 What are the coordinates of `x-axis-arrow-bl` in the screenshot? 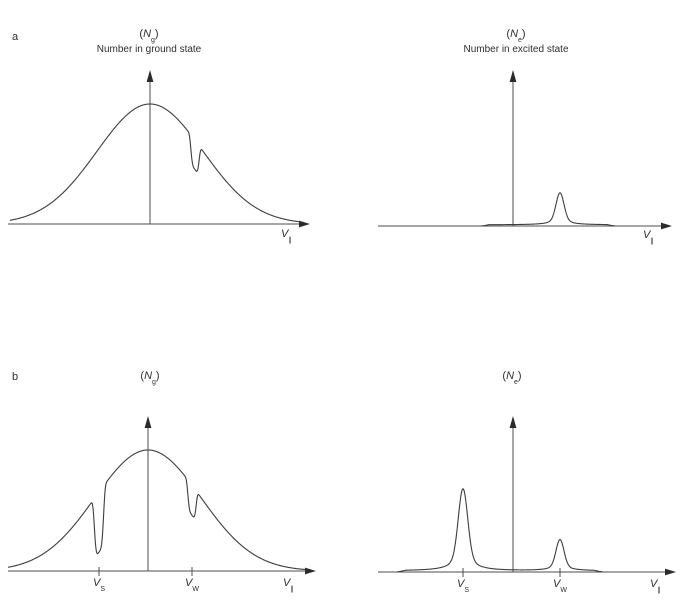 It's located at (310, 571).